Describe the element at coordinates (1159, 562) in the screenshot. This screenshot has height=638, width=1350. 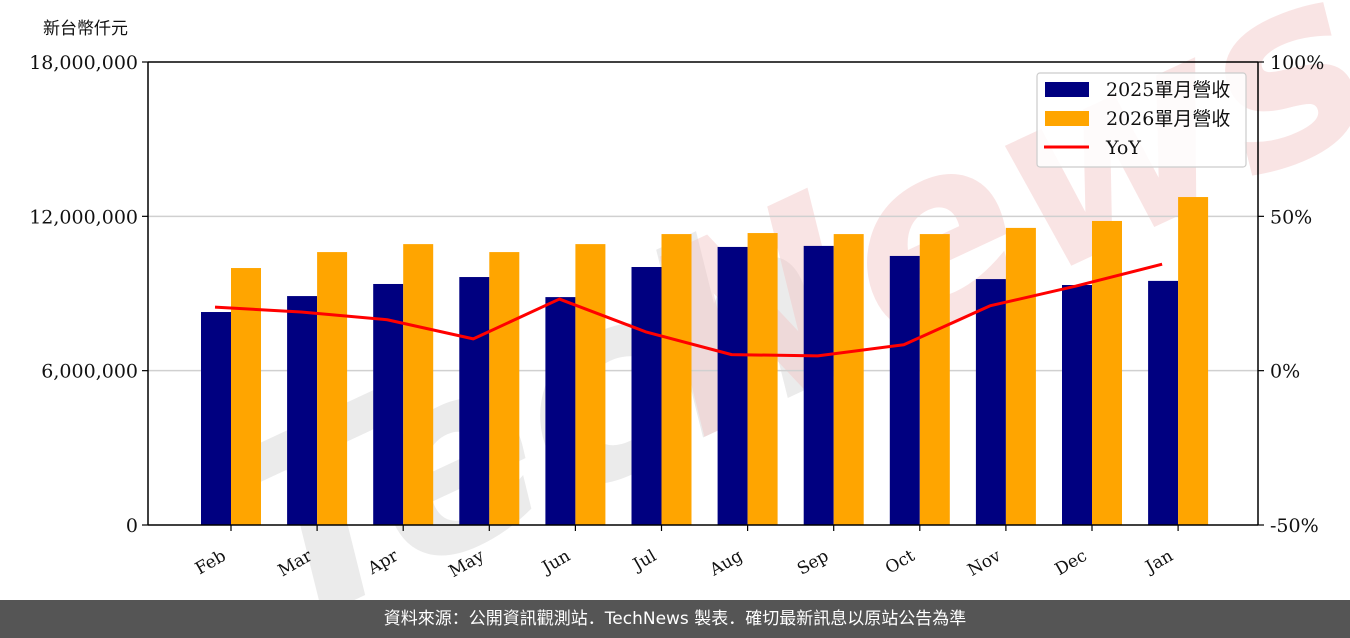
I see `x-tick-label: Jan` at that location.